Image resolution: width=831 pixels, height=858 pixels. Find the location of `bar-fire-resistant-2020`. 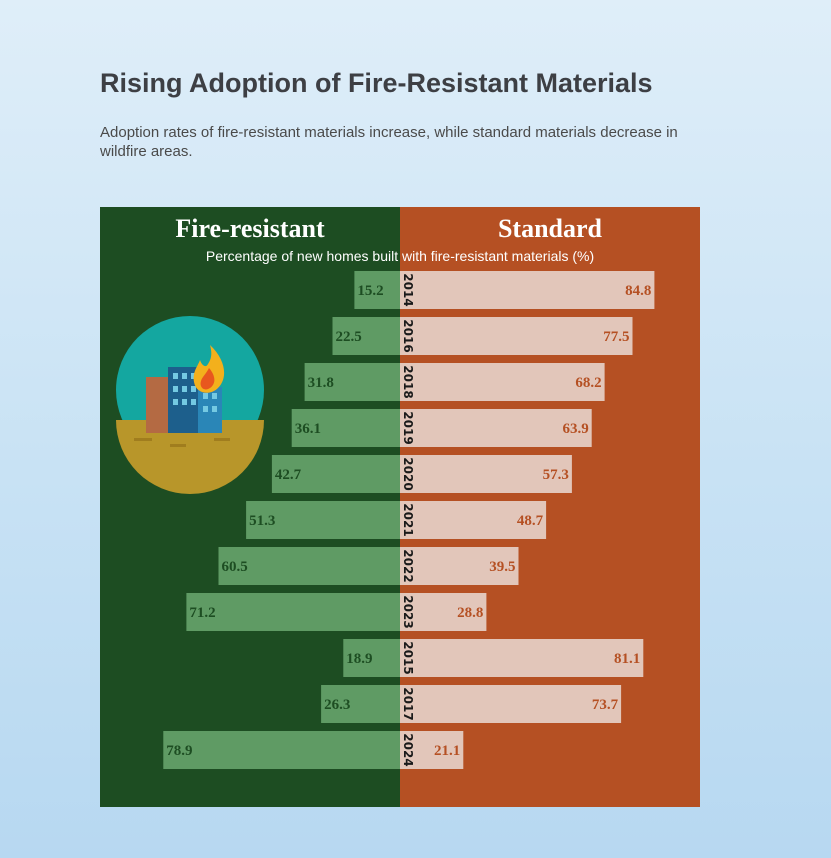

bar-fire-resistant-2020 is located at coordinates (335, 474).